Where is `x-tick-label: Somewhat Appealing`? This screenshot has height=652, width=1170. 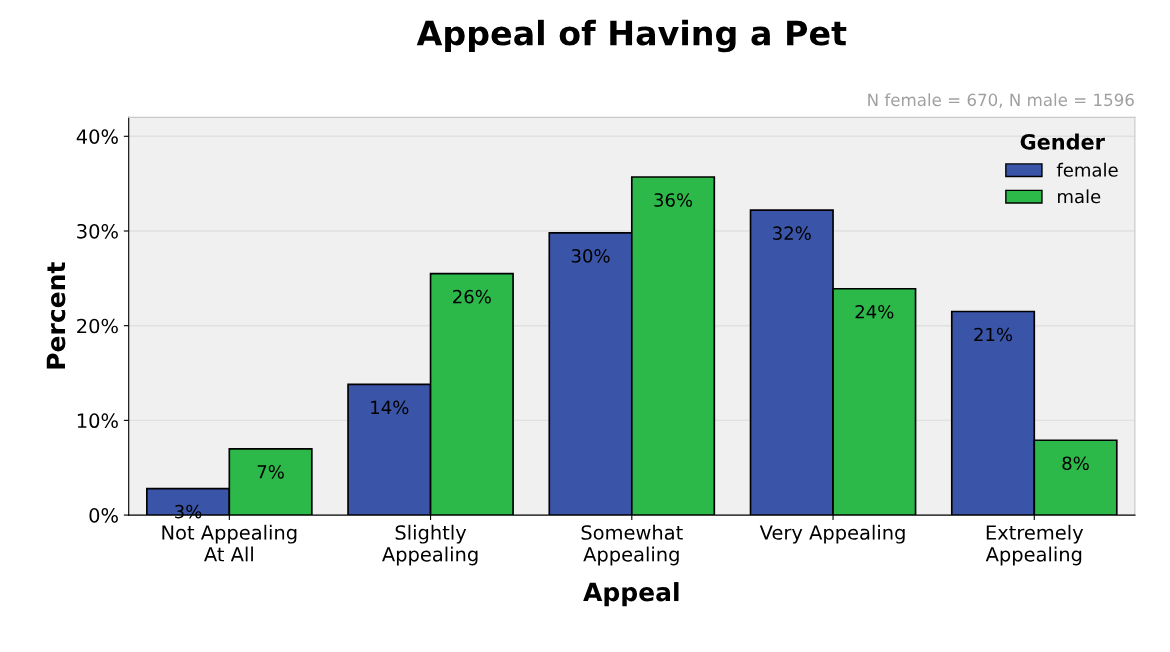 x-tick-label: Somewhat Appealing is located at coordinates (632, 545).